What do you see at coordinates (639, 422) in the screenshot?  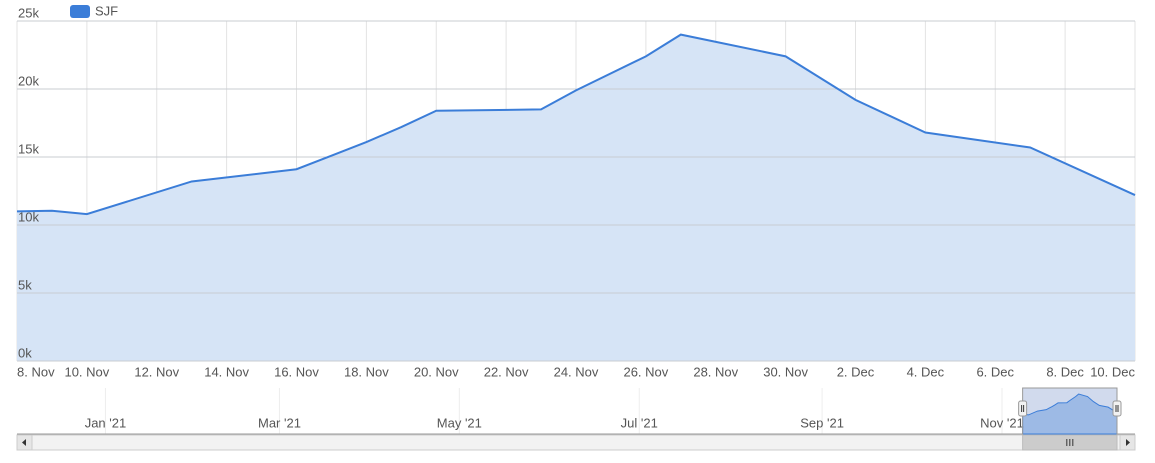 I see `navigator-label: Jul '21` at bounding box center [639, 422].